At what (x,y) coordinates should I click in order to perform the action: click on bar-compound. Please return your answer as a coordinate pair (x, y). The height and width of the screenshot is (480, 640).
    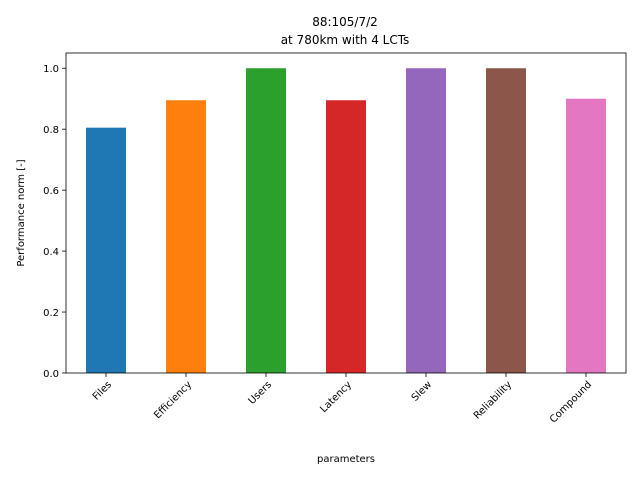
    Looking at the image, I should click on (586, 235).